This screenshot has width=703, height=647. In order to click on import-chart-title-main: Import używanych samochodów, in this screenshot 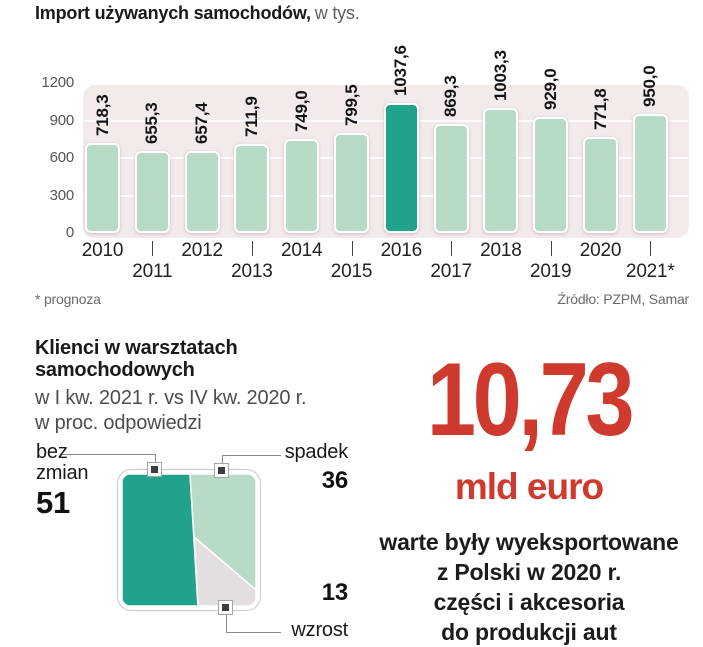, I will do `click(173, 13)`.